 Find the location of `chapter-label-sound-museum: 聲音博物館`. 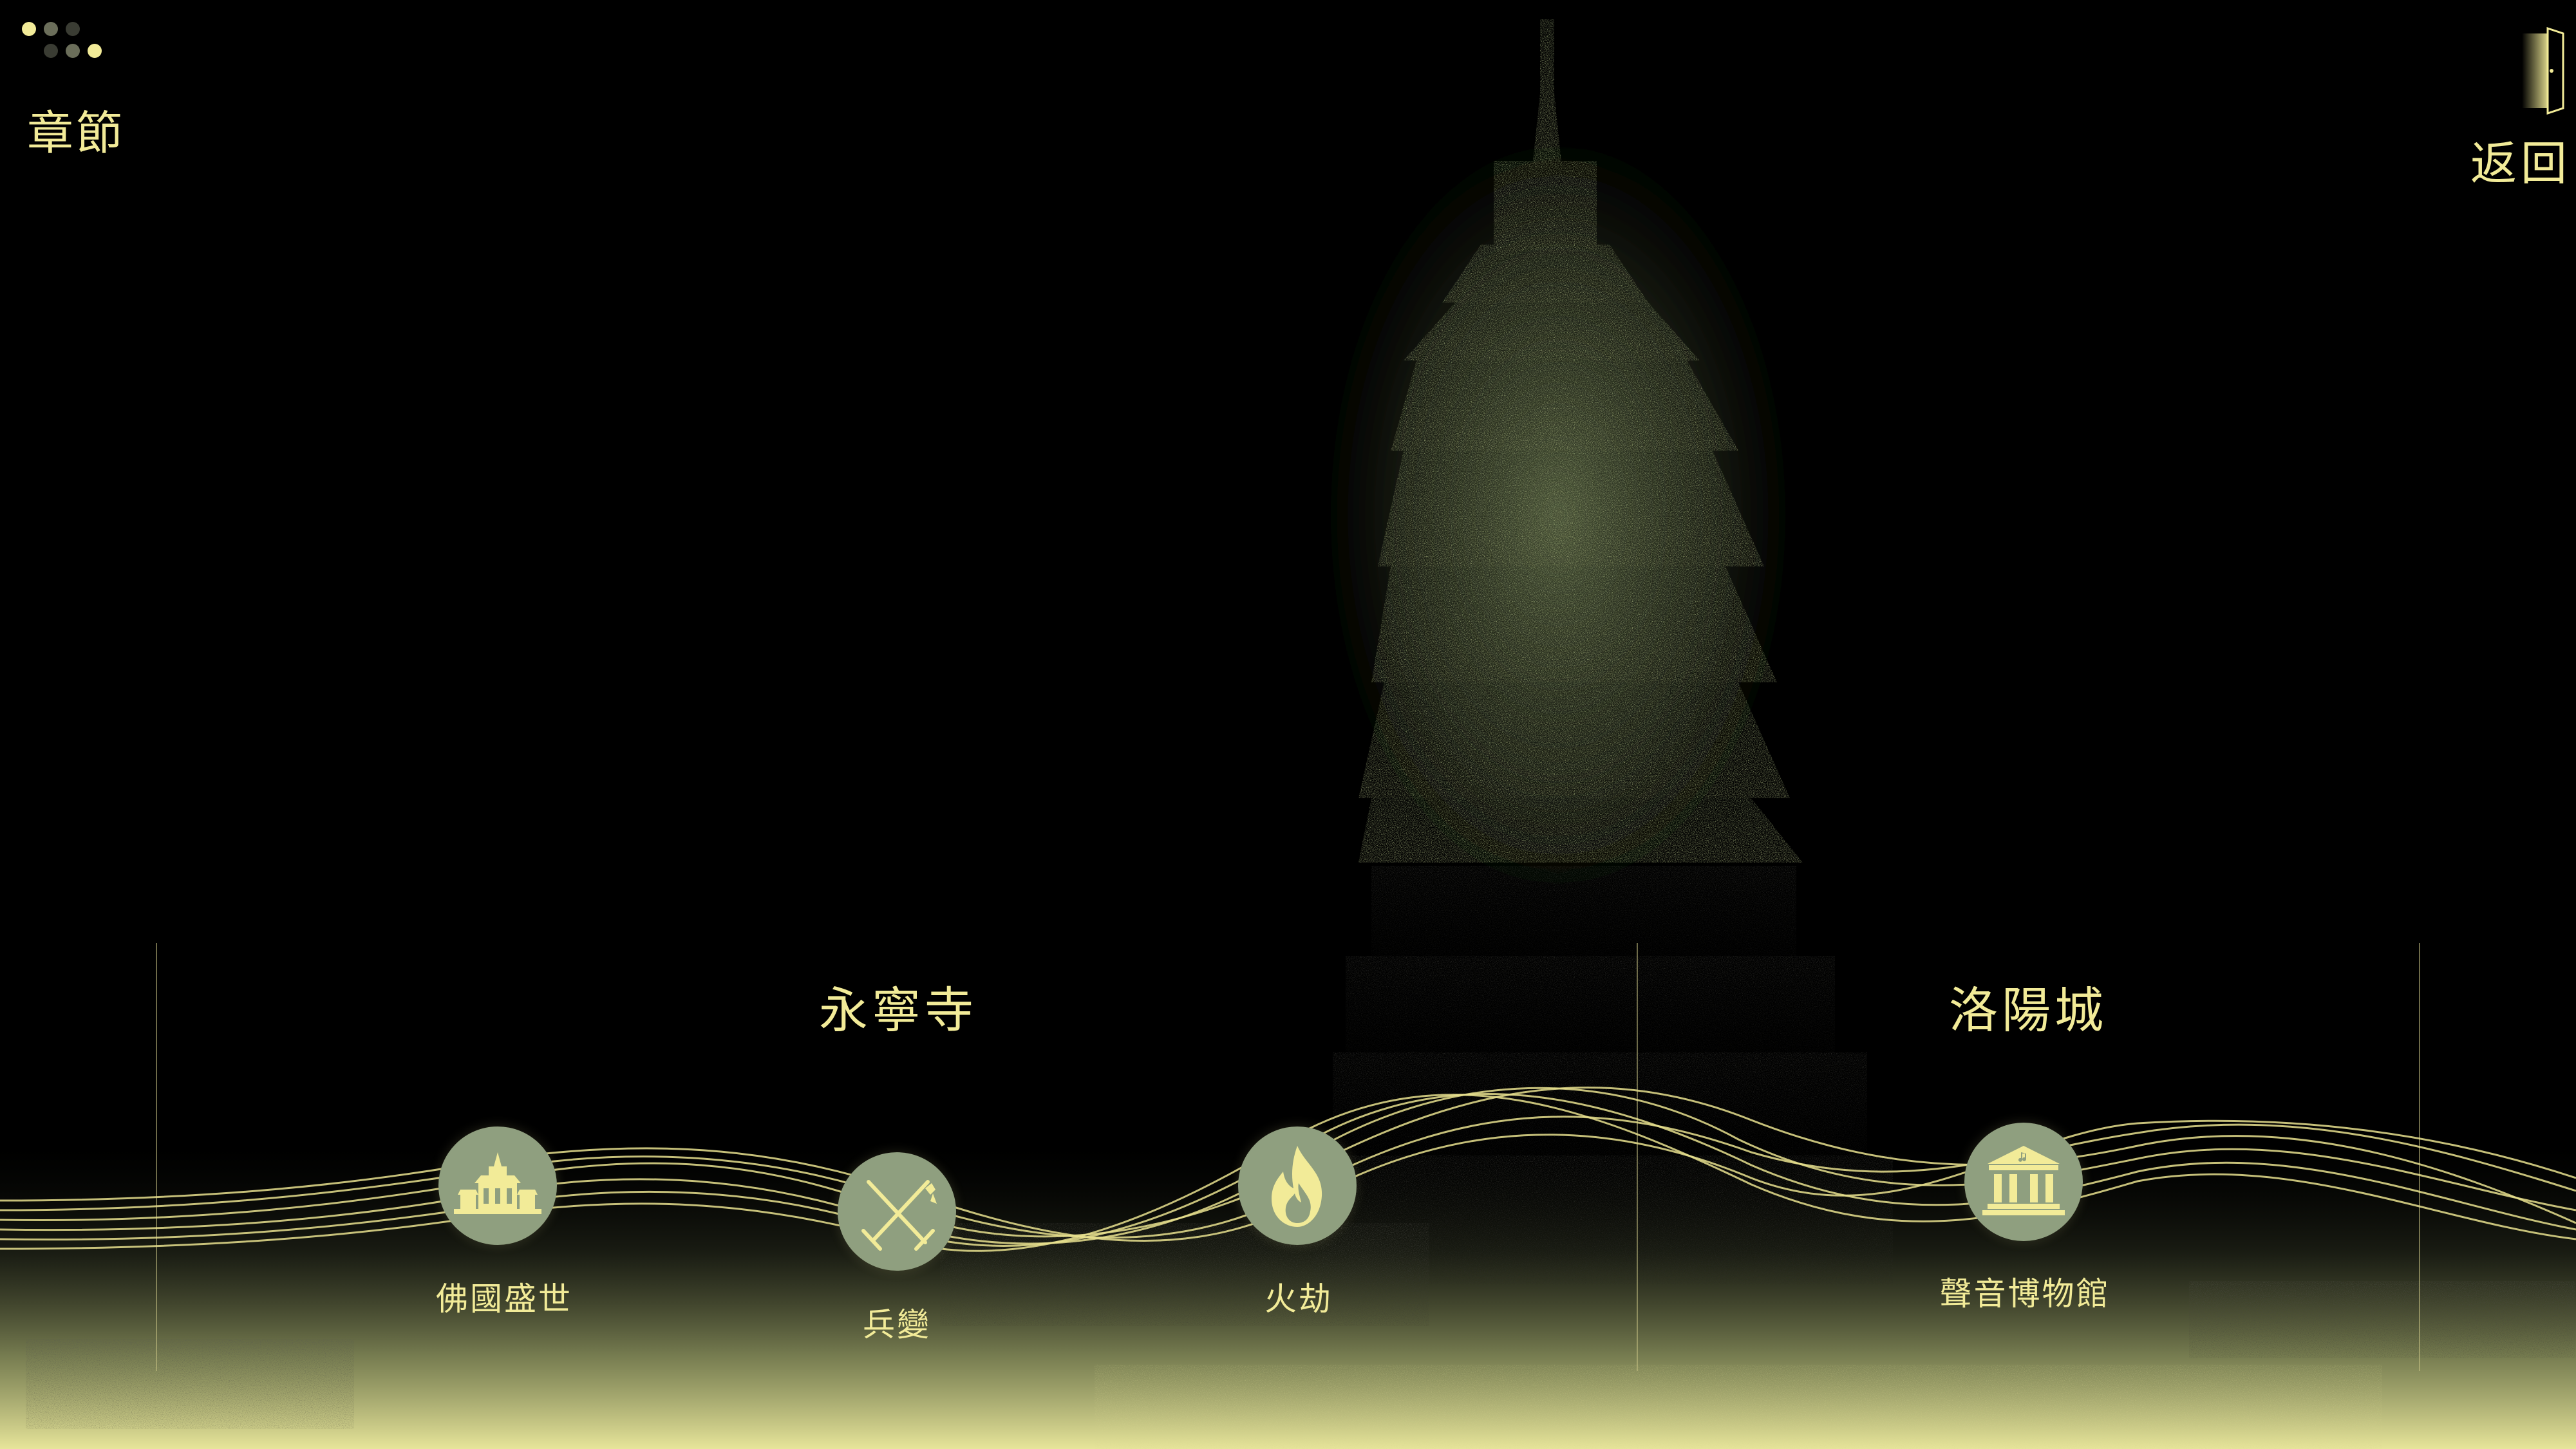

chapter-label-sound-museum: 聲音博物館 is located at coordinates (2025, 1294).